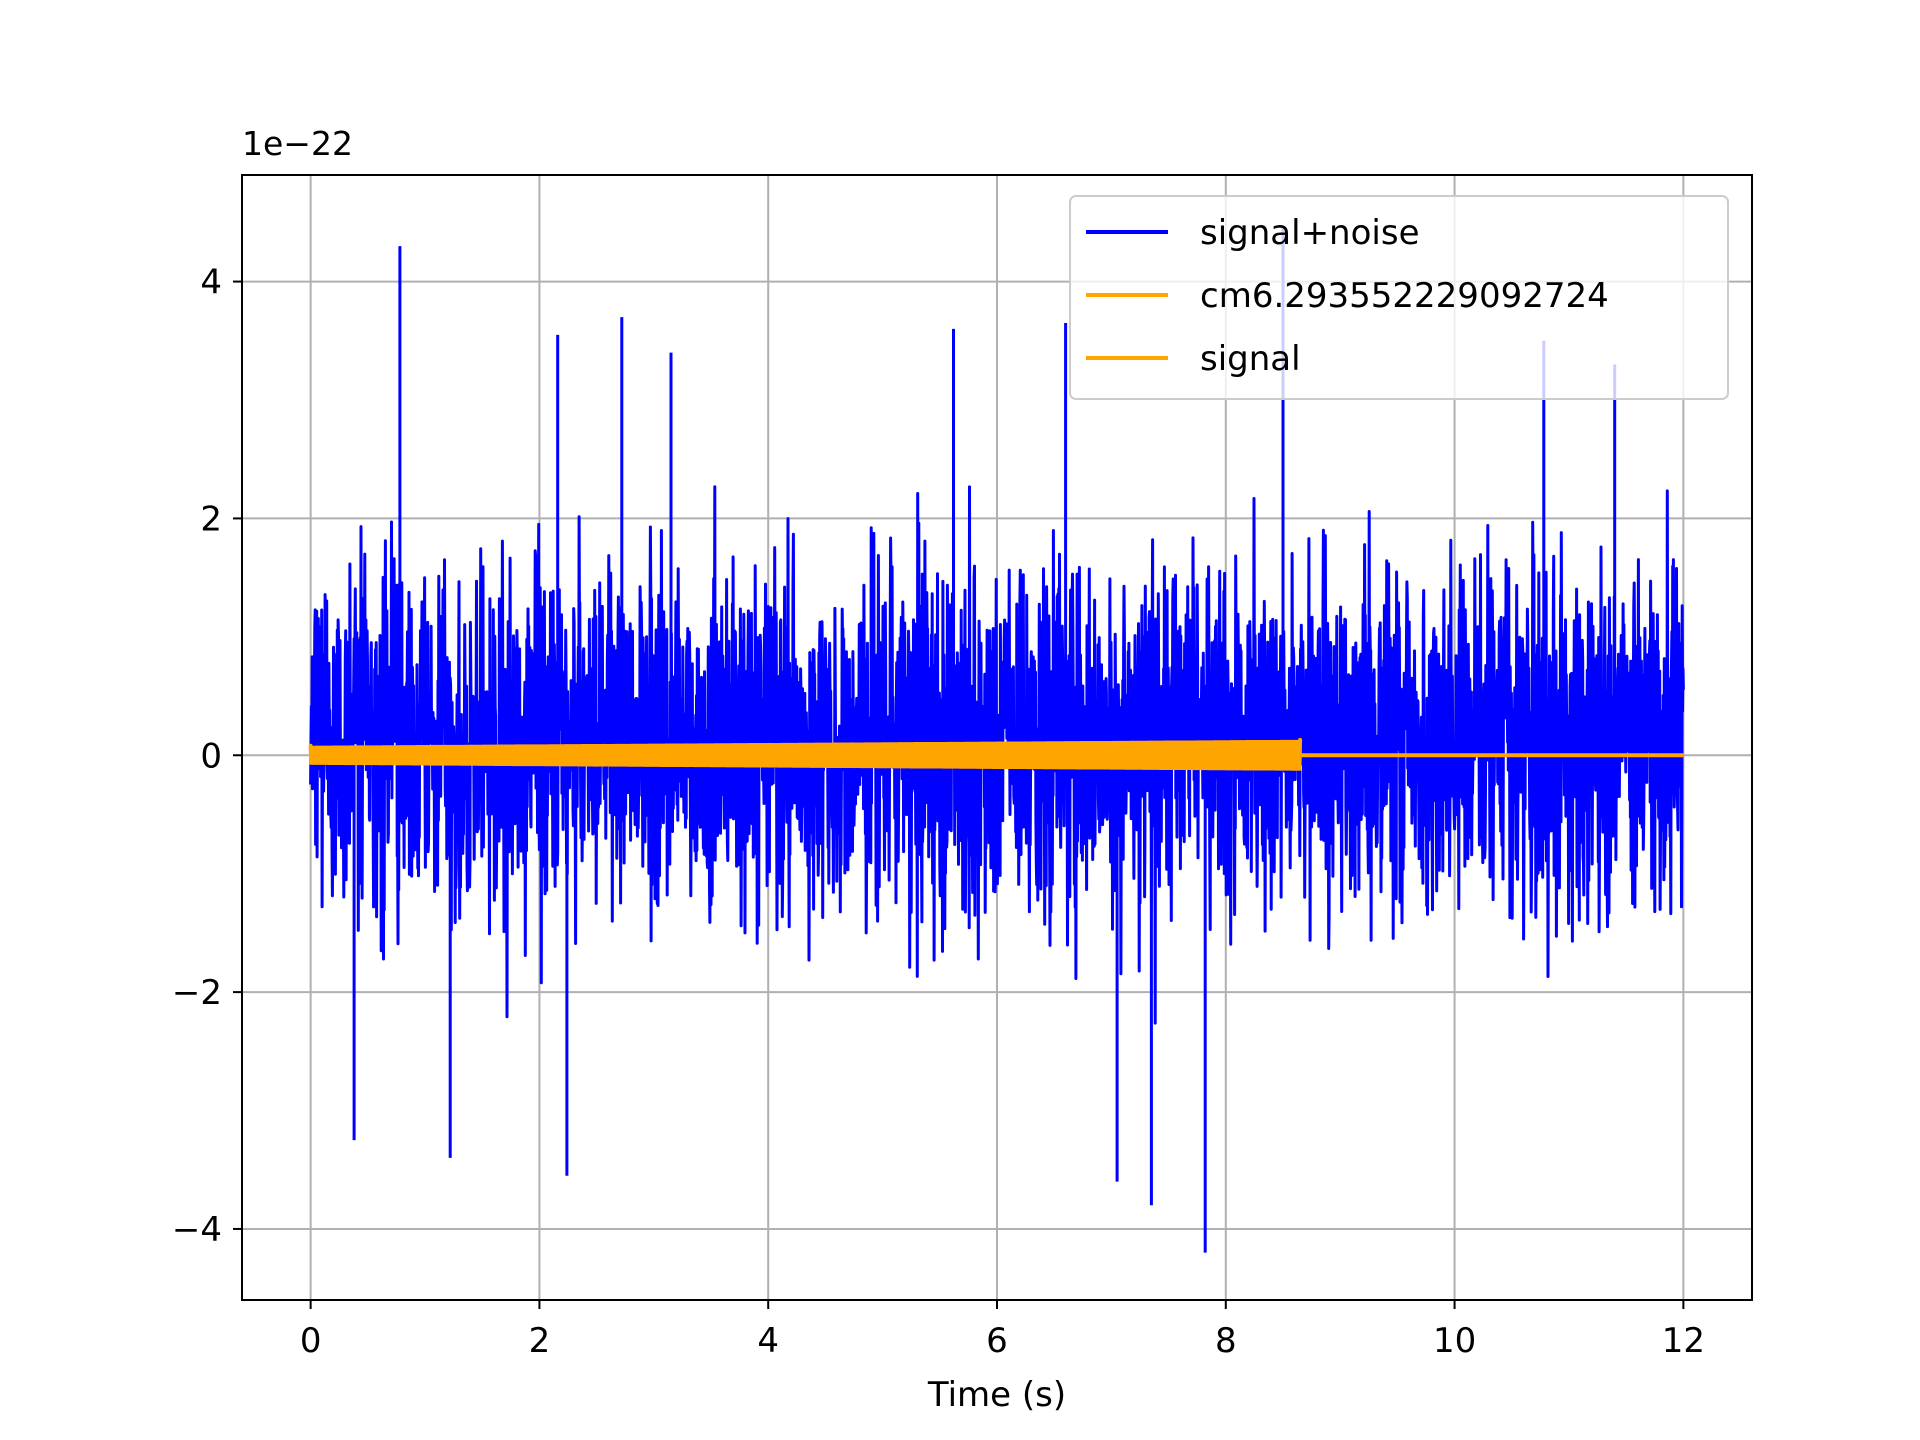  What do you see at coordinates (1250, 359) in the screenshot?
I see `legend-label: signal` at bounding box center [1250, 359].